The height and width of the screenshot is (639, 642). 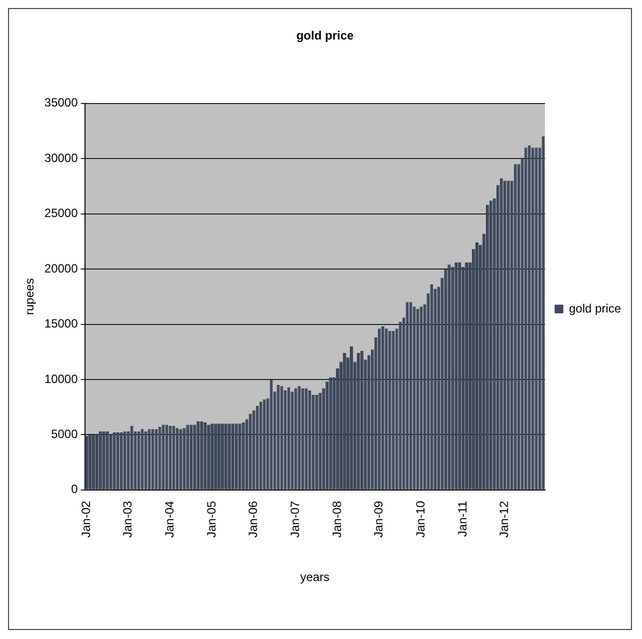 What do you see at coordinates (61, 323) in the screenshot?
I see `y-tick-label: 15000` at bounding box center [61, 323].